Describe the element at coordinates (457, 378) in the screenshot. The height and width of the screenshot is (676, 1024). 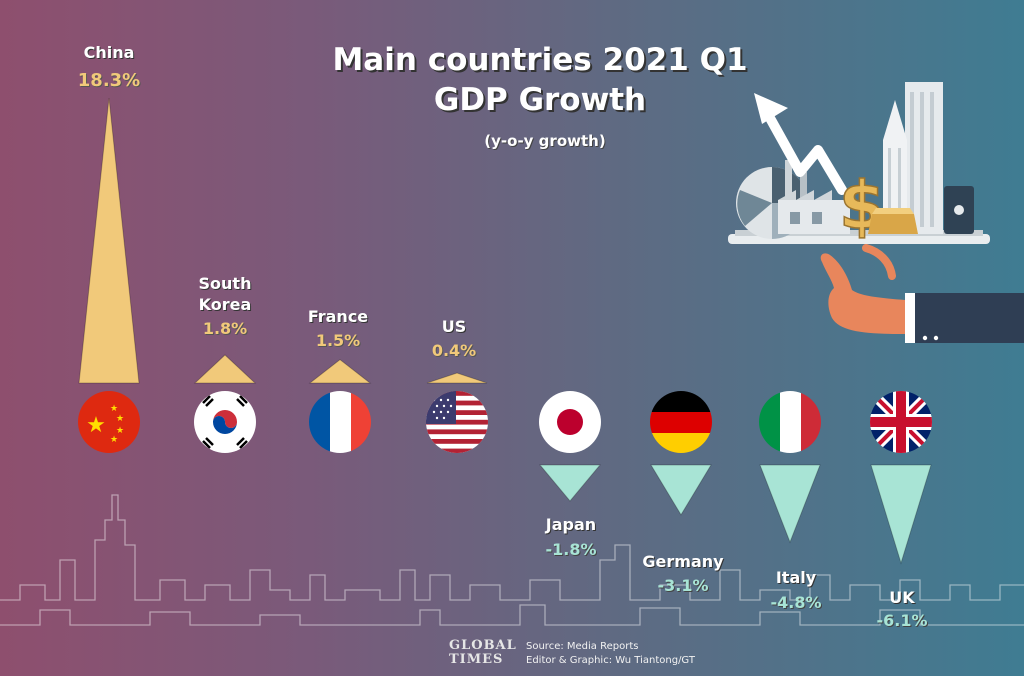
I see `bar-us` at that location.